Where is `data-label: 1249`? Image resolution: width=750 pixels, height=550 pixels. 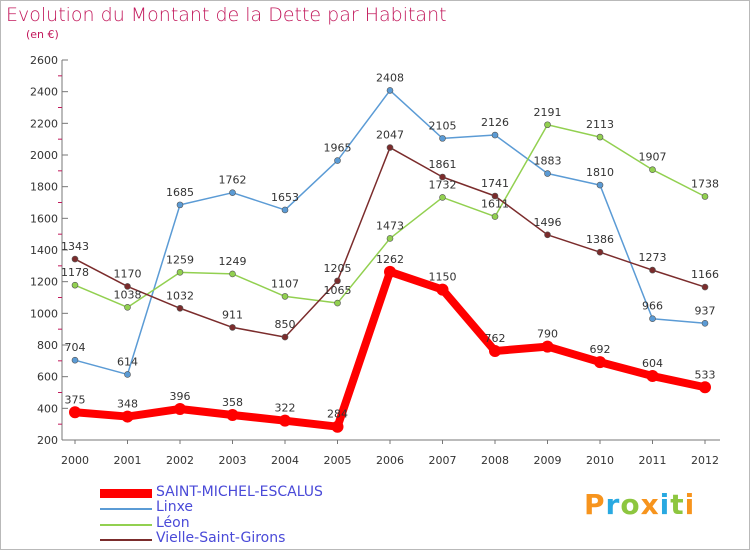
data-label: 1249 is located at coordinates (233, 261).